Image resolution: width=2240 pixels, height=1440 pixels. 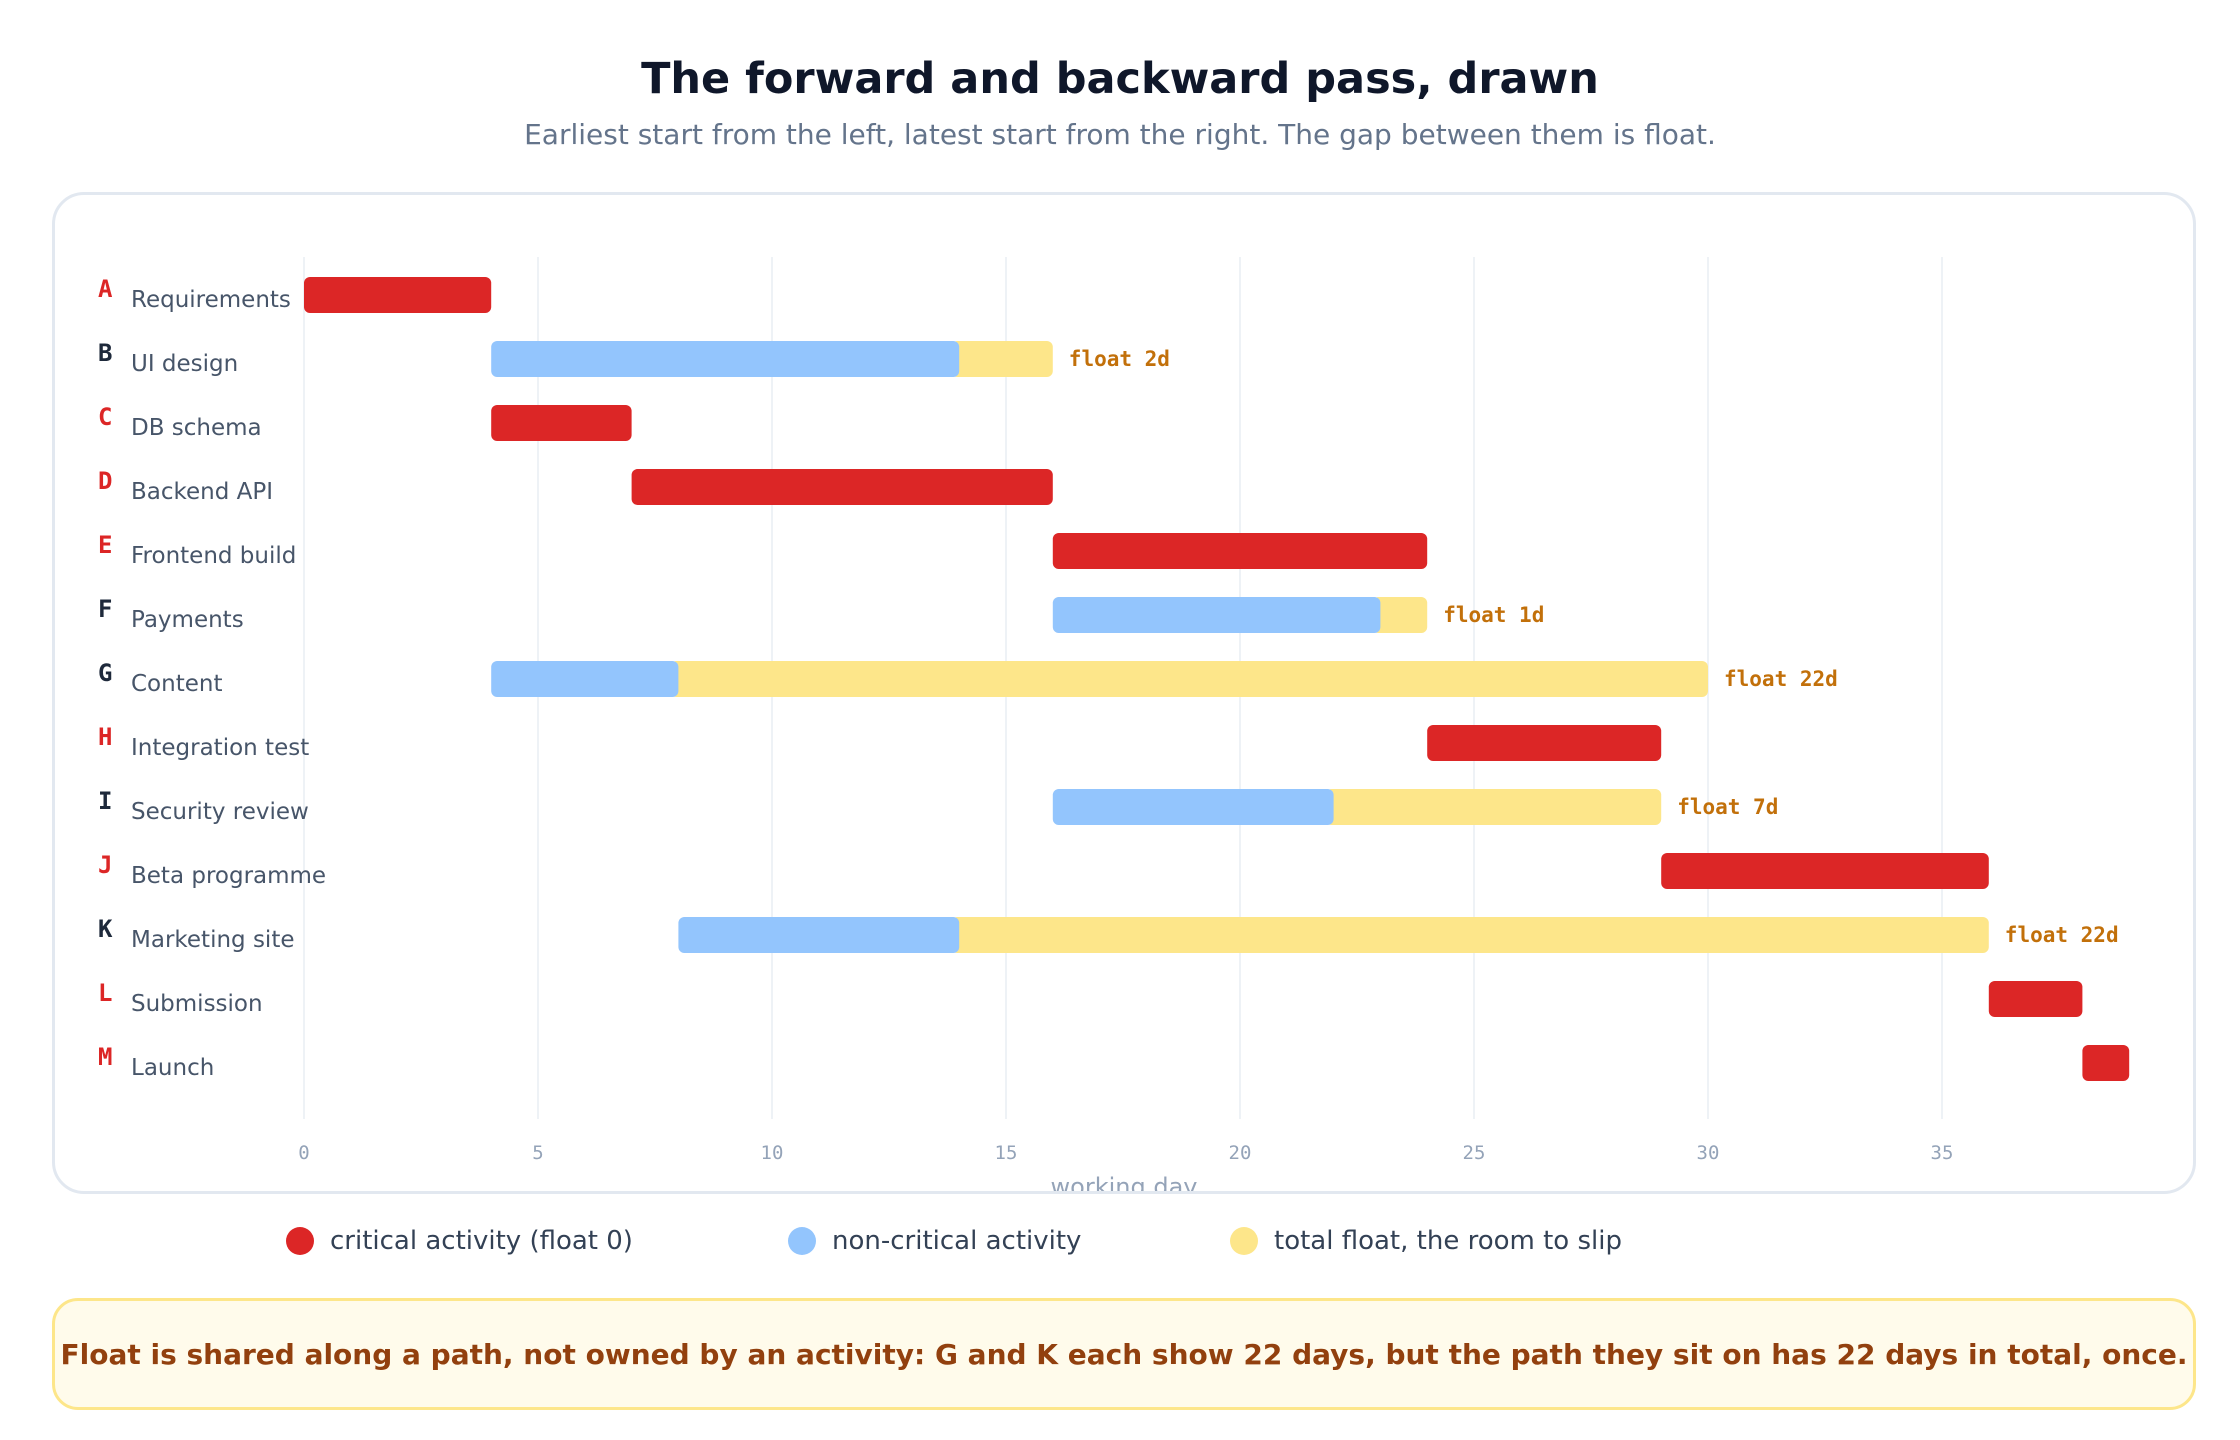 What do you see at coordinates (105, 673) in the screenshot?
I see `task-id: G` at bounding box center [105, 673].